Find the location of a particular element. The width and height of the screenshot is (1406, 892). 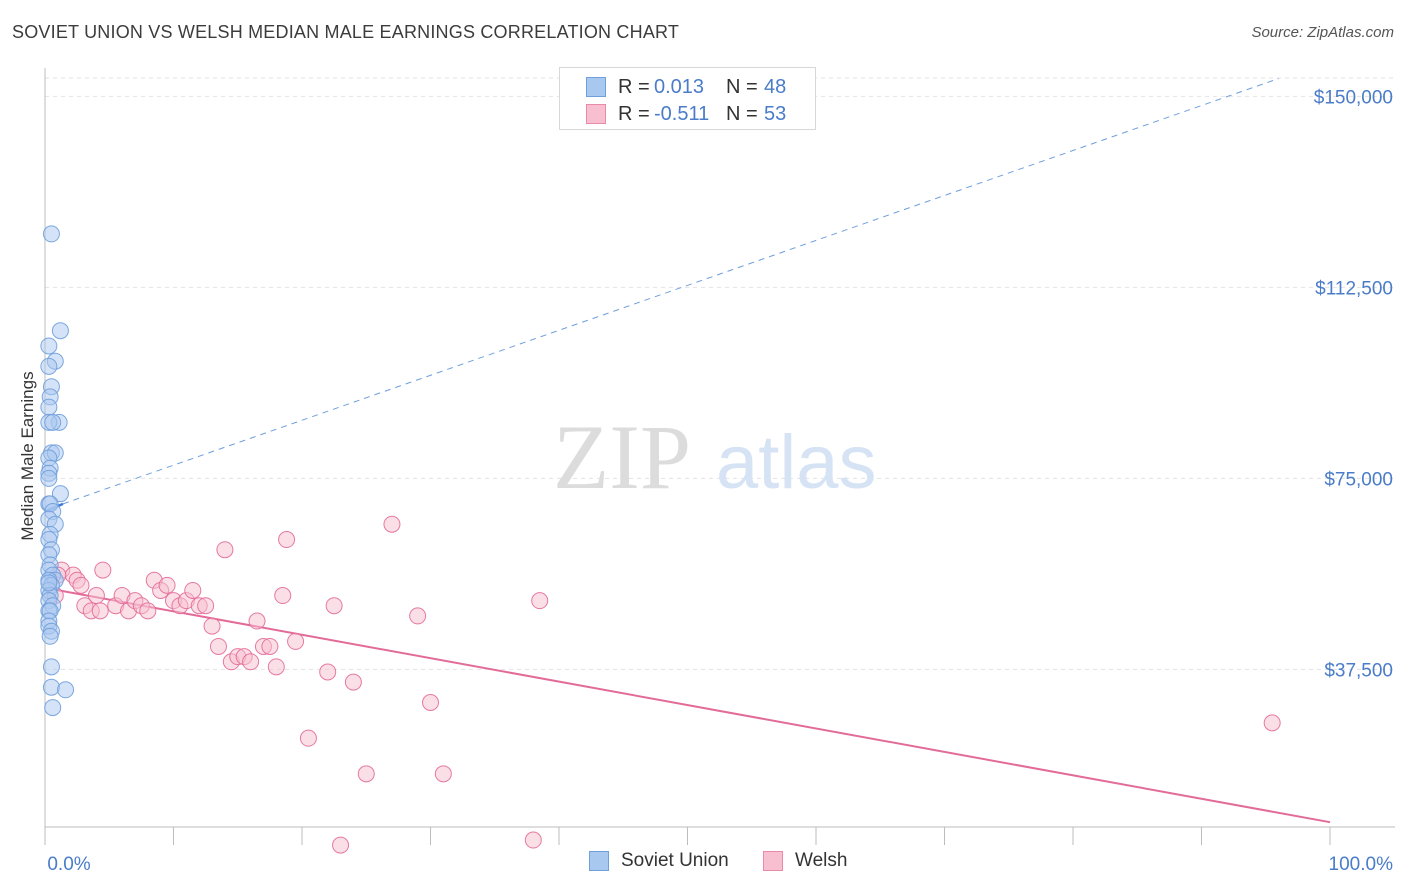

y-tick-label: $112,500 is located at coordinates (1354, 288).